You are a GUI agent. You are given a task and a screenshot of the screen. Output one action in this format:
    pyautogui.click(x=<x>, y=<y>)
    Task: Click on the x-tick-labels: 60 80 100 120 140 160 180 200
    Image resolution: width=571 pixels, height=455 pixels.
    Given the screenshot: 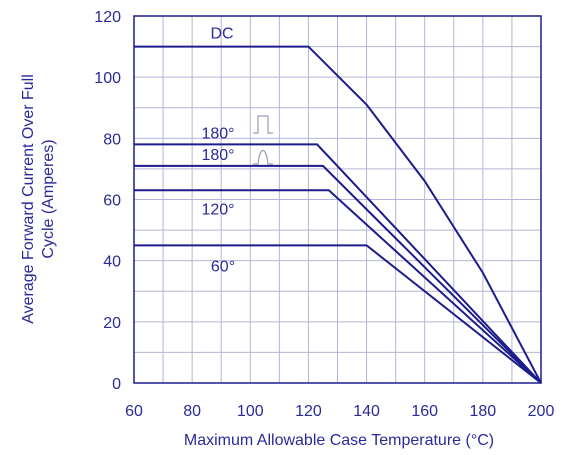 What is the action you would take?
    pyautogui.click(x=339, y=411)
    